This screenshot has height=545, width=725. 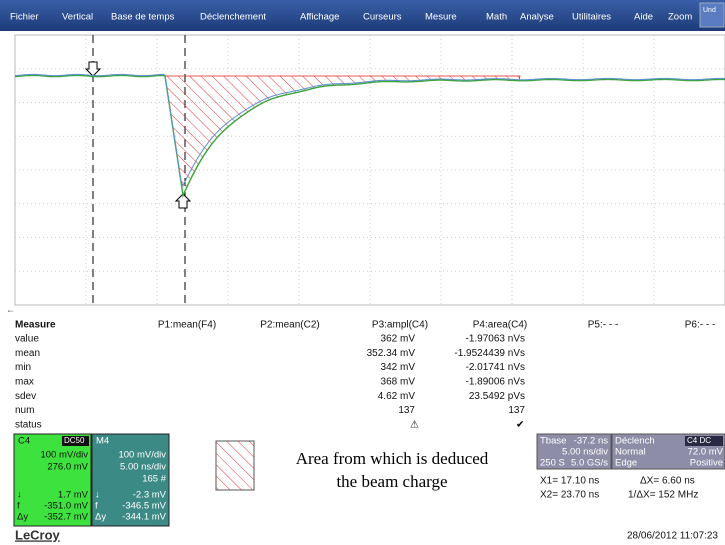 What do you see at coordinates (712, 15) in the screenshot?
I see `undo-button` at bounding box center [712, 15].